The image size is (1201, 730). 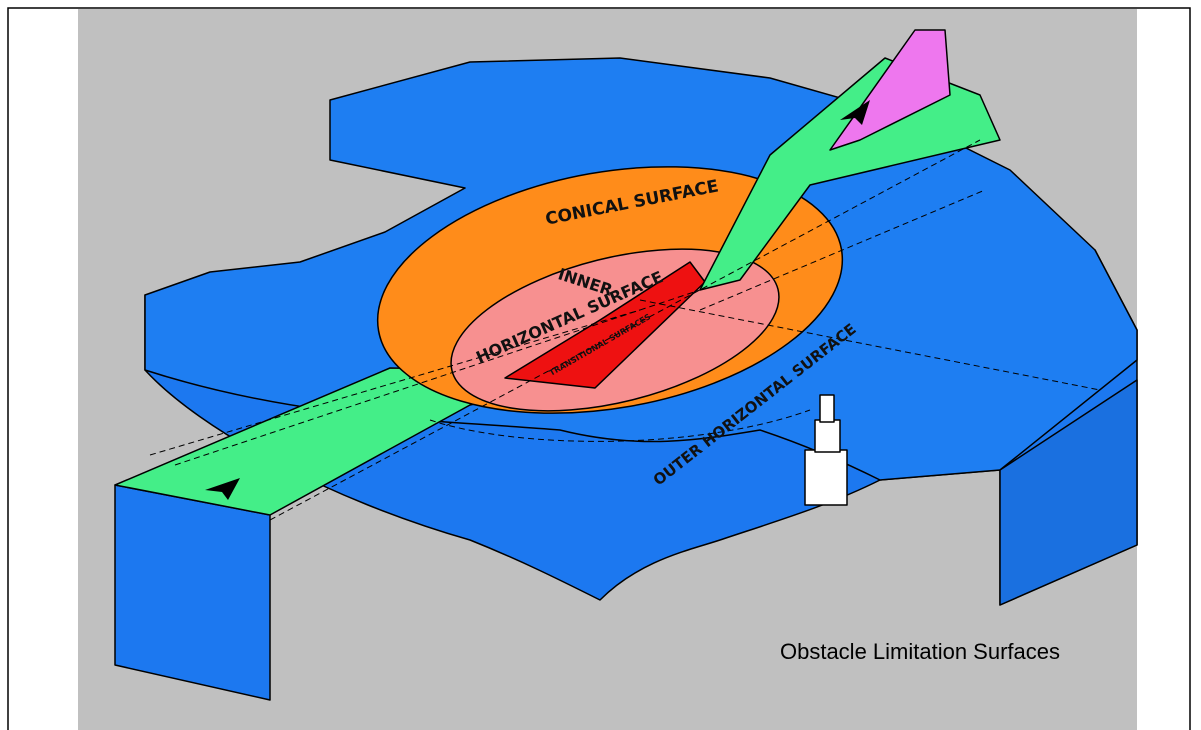 I want to click on building, so click(x=826, y=450).